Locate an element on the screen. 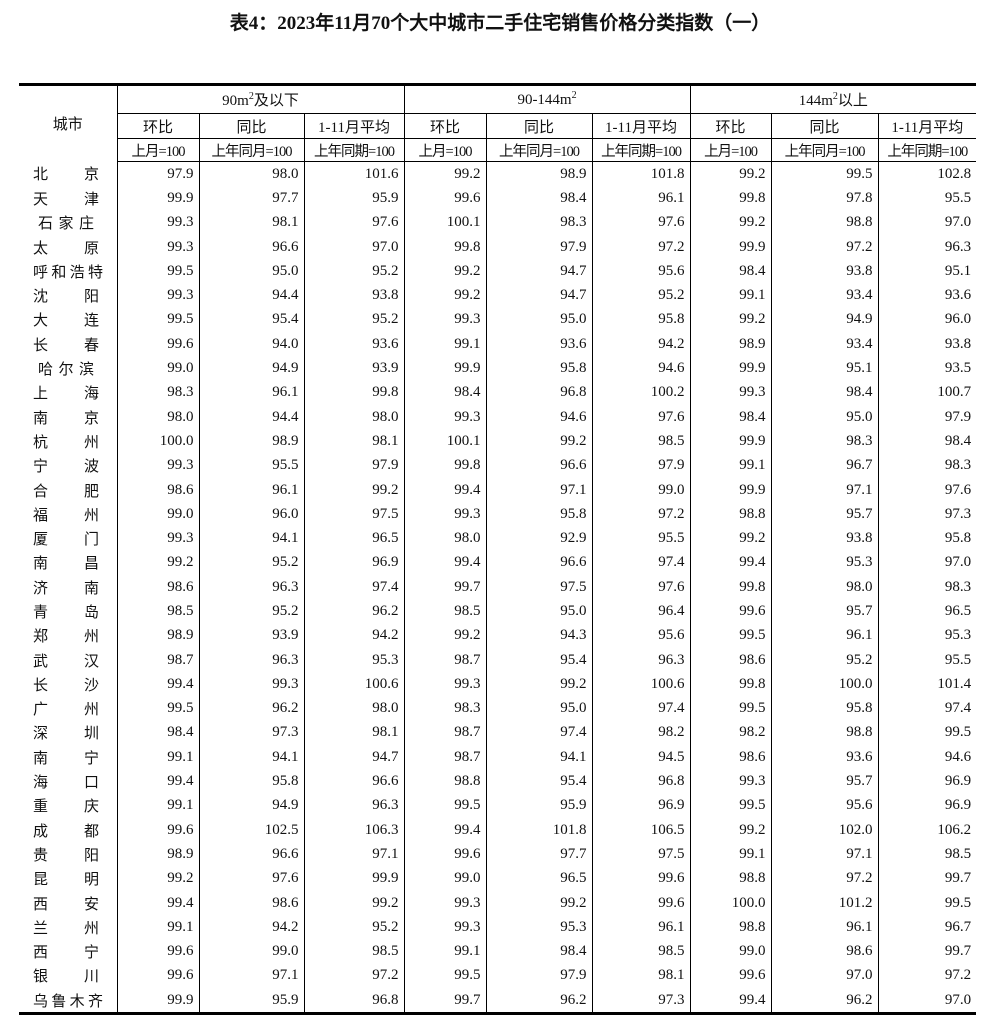 This screenshot has width=1000, height=1031. city-cell: 西宁 is located at coordinates (68, 952).